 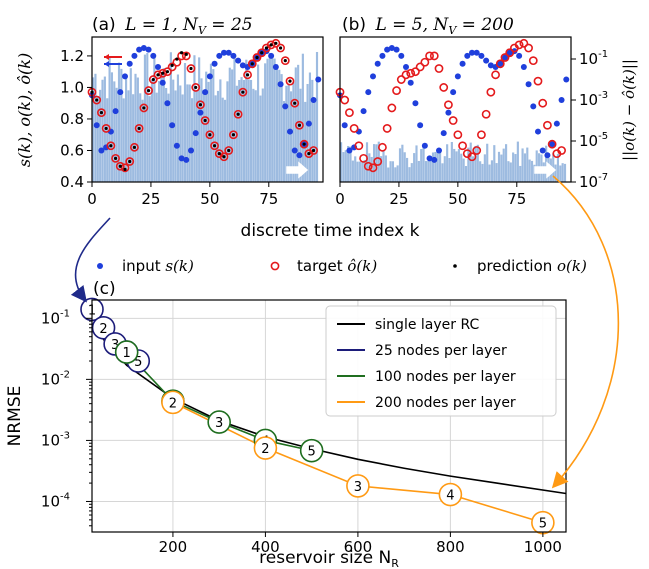 I want to click on layer-marker-label: 1, so click(x=127, y=353).